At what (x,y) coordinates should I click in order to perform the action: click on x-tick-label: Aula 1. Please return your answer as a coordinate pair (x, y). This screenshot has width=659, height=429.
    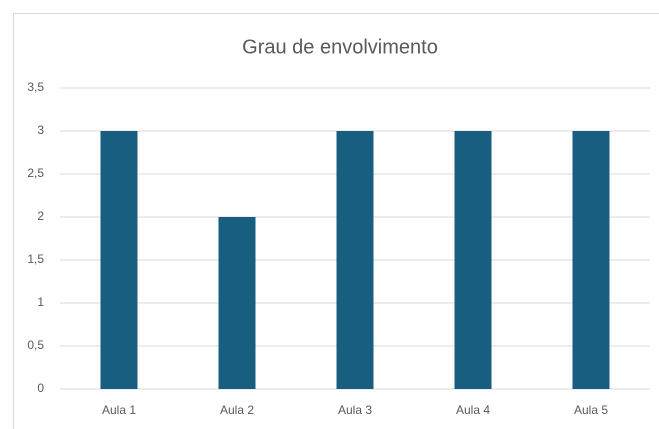
    Looking at the image, I should click on (119, 410).